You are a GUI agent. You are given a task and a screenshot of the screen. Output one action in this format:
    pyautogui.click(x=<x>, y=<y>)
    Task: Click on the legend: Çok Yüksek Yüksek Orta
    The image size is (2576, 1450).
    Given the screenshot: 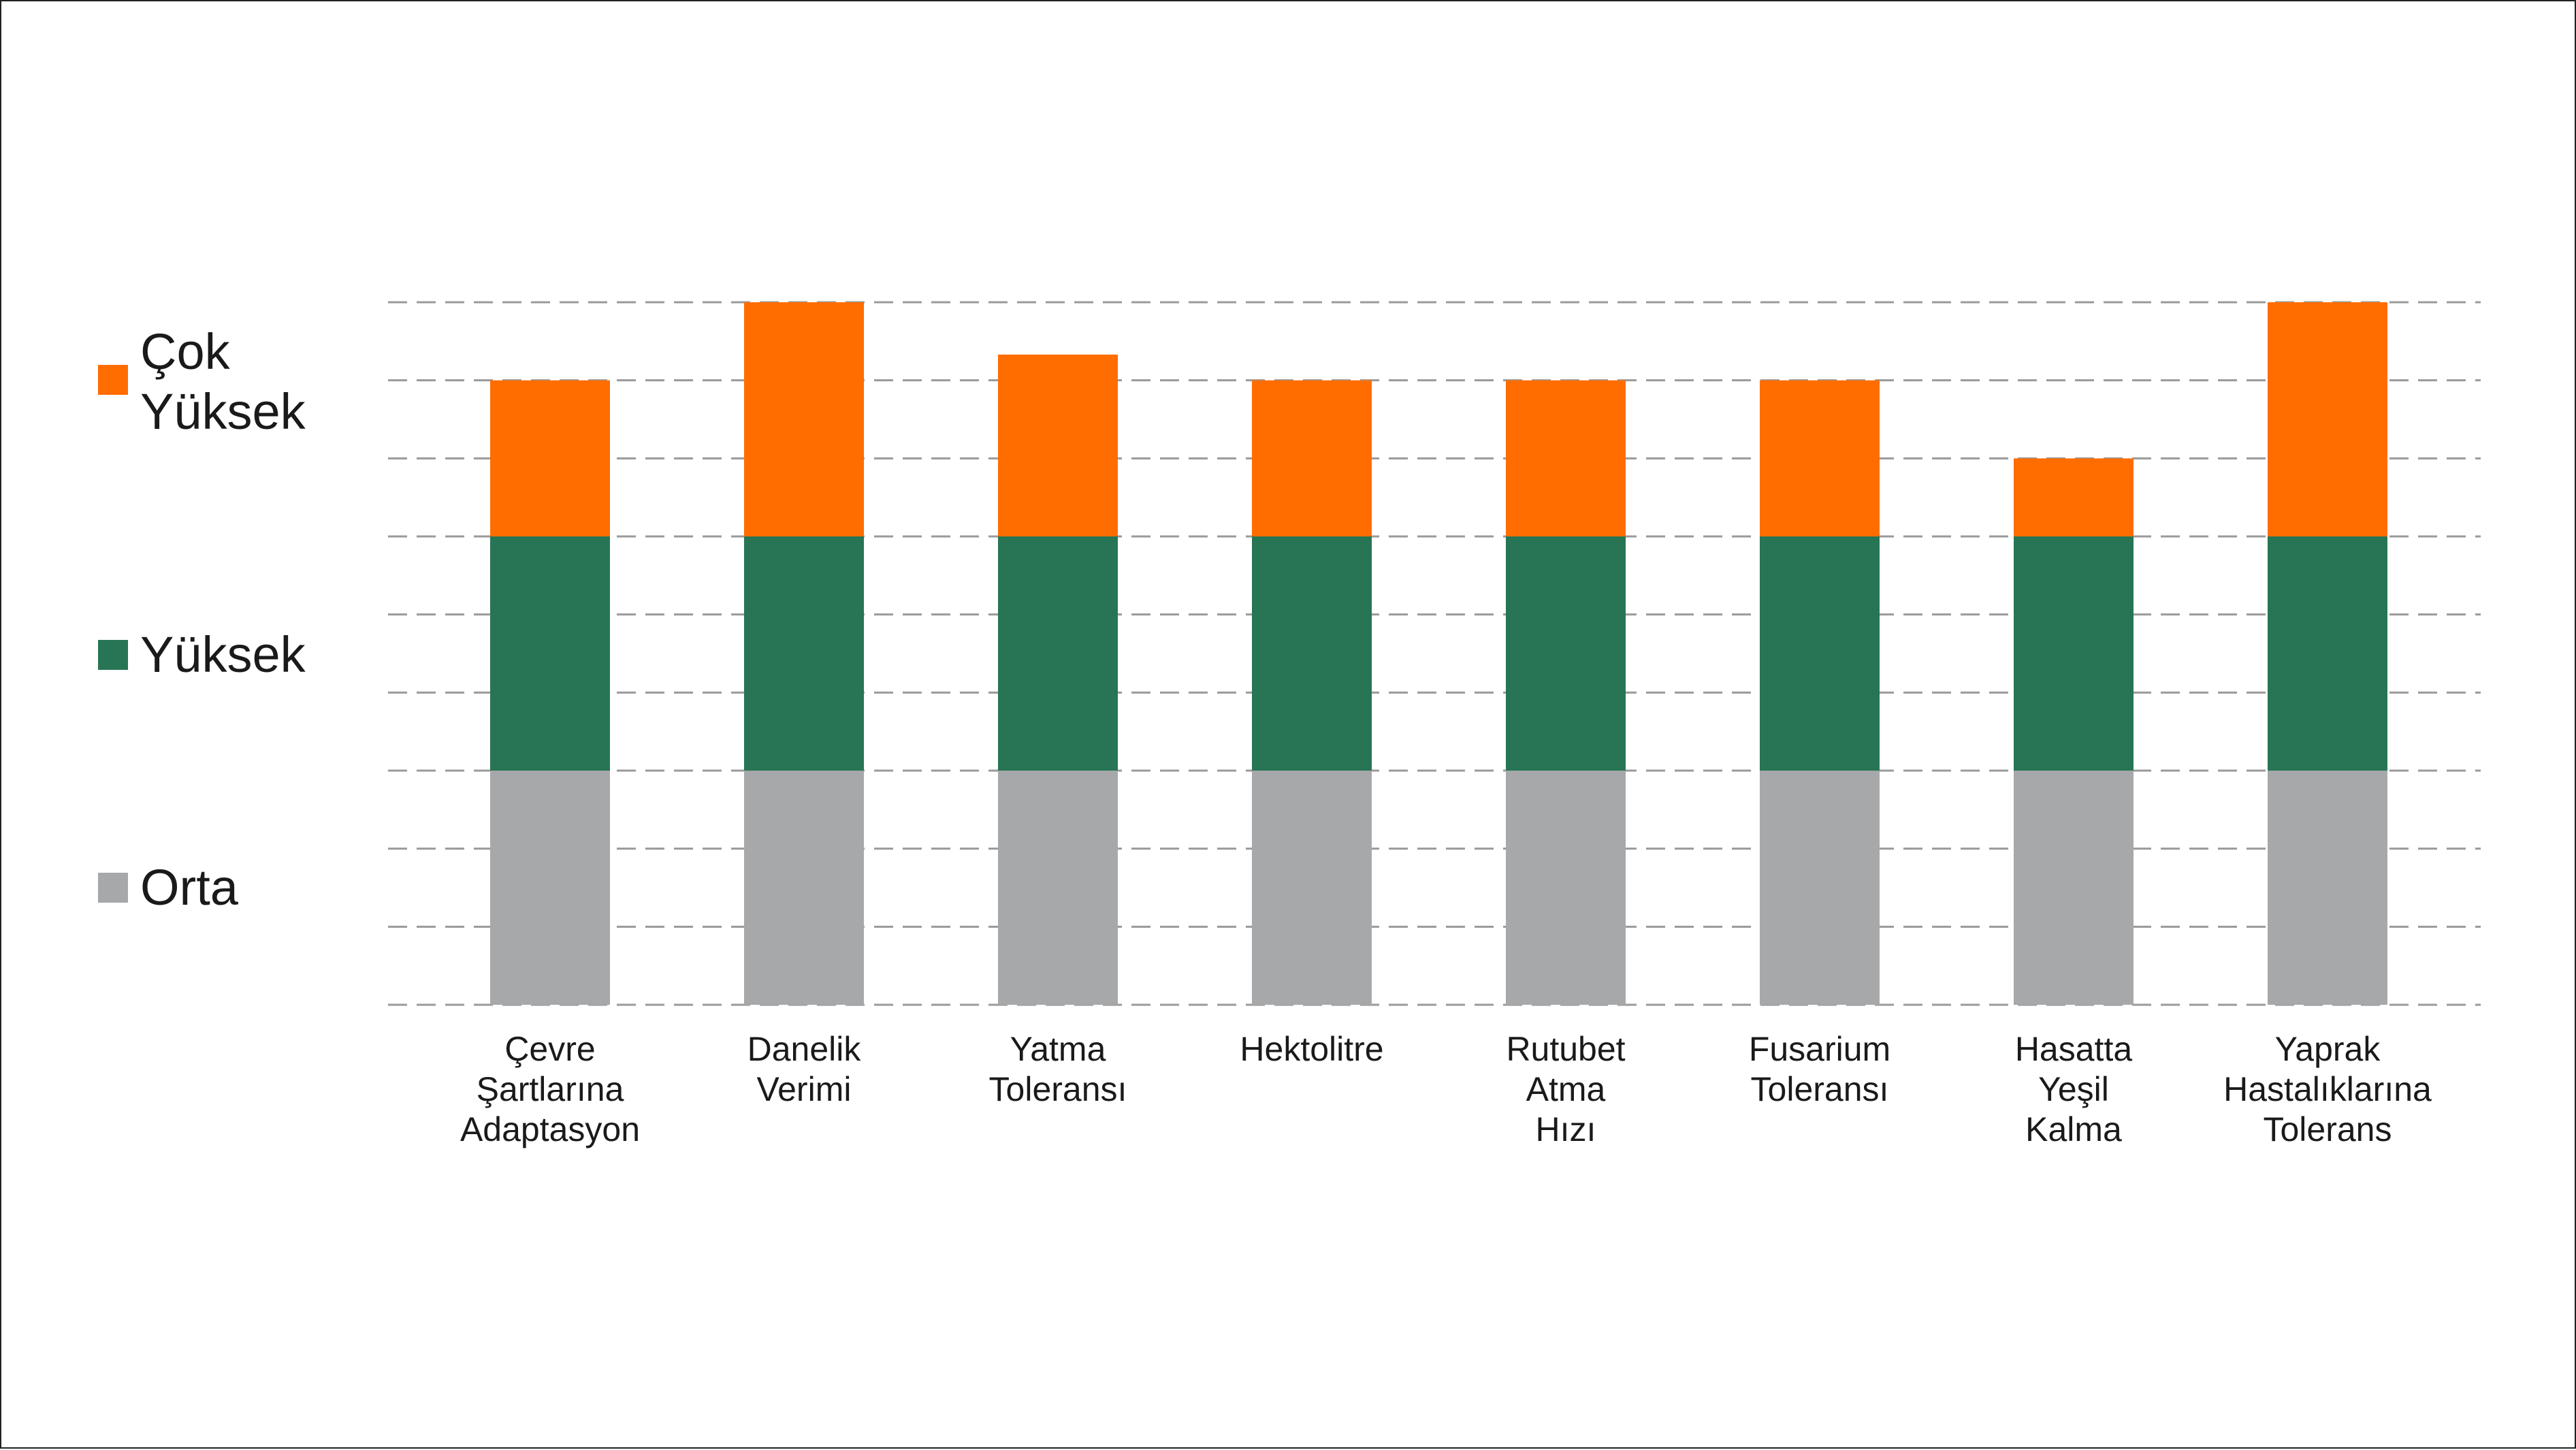 What is the action you would take?
    pyautogui.click(x=202, y=619)
    